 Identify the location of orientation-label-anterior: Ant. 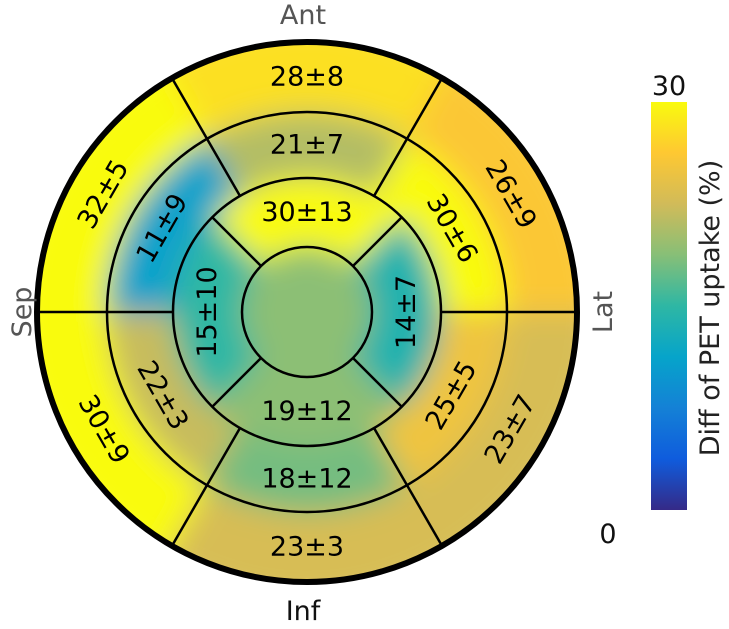
(303, 15).